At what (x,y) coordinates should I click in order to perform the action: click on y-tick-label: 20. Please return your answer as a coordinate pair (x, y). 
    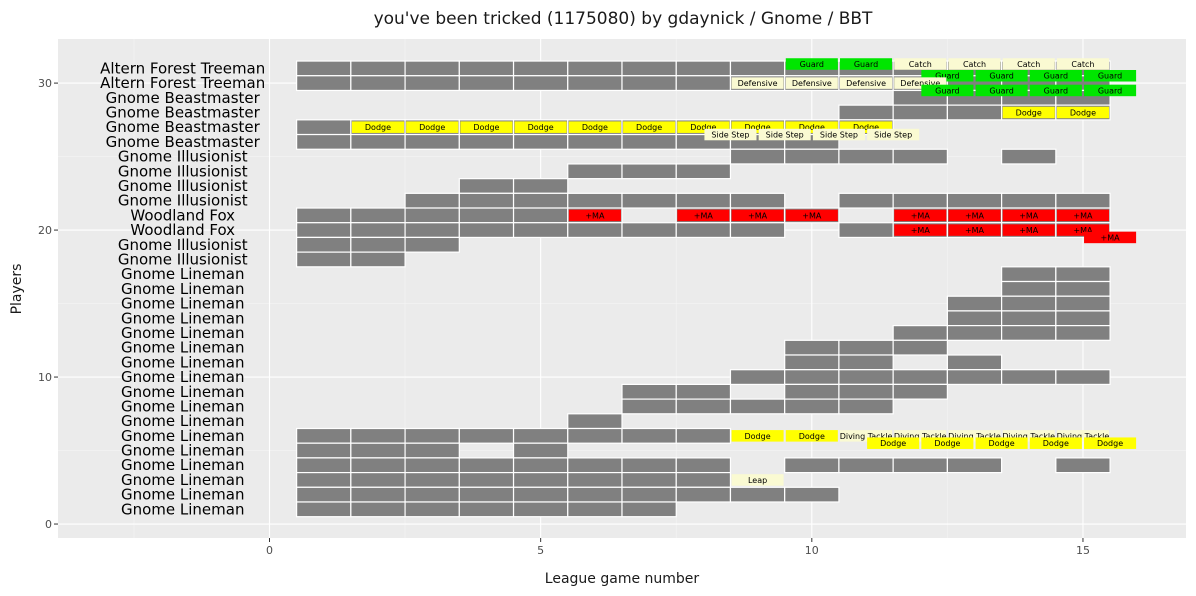
    Looking at the image, I should click on (45, 230).